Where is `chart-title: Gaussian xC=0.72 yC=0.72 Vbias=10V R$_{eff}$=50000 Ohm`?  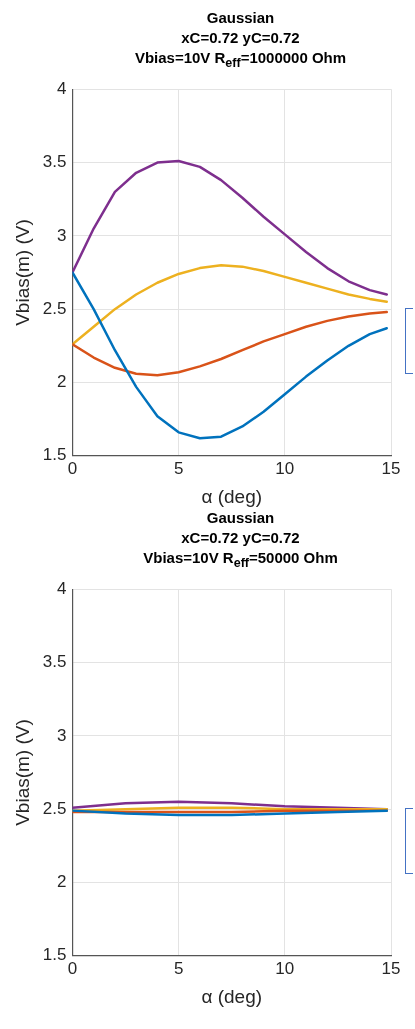 chart-title: Gaussian xC=0.72 yC=0.72 Vbias=10V R$_{eff}$=50000 Ohm is located at coordinates (240, 540).